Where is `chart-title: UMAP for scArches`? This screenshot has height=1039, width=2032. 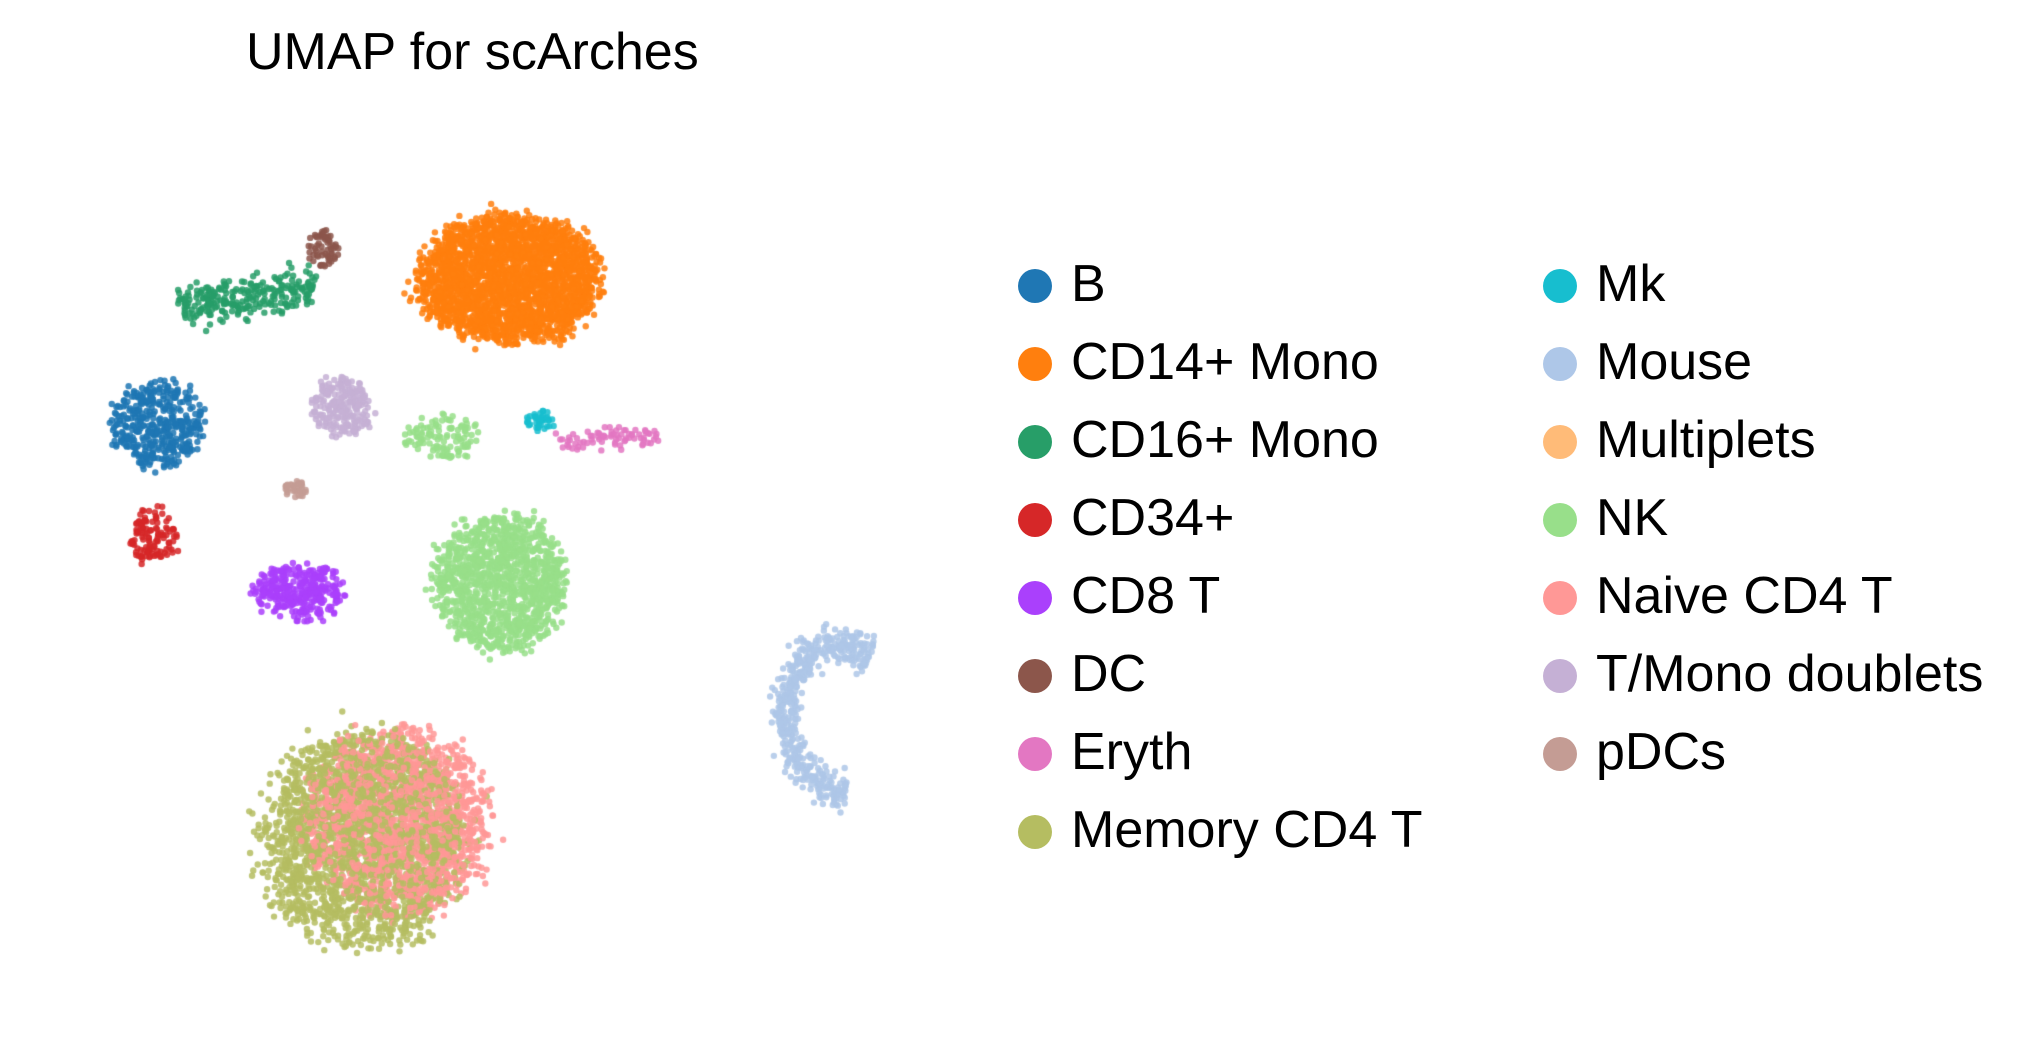
chart-title: UMAP for scArches is located at coordinates (472, 52).